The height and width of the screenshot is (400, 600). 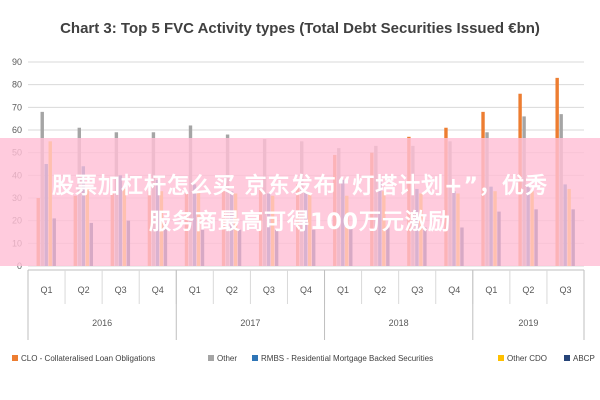 I want to click on legend-label: CLO - Collateralised Loan Obligations, so click(x=88, y=358).